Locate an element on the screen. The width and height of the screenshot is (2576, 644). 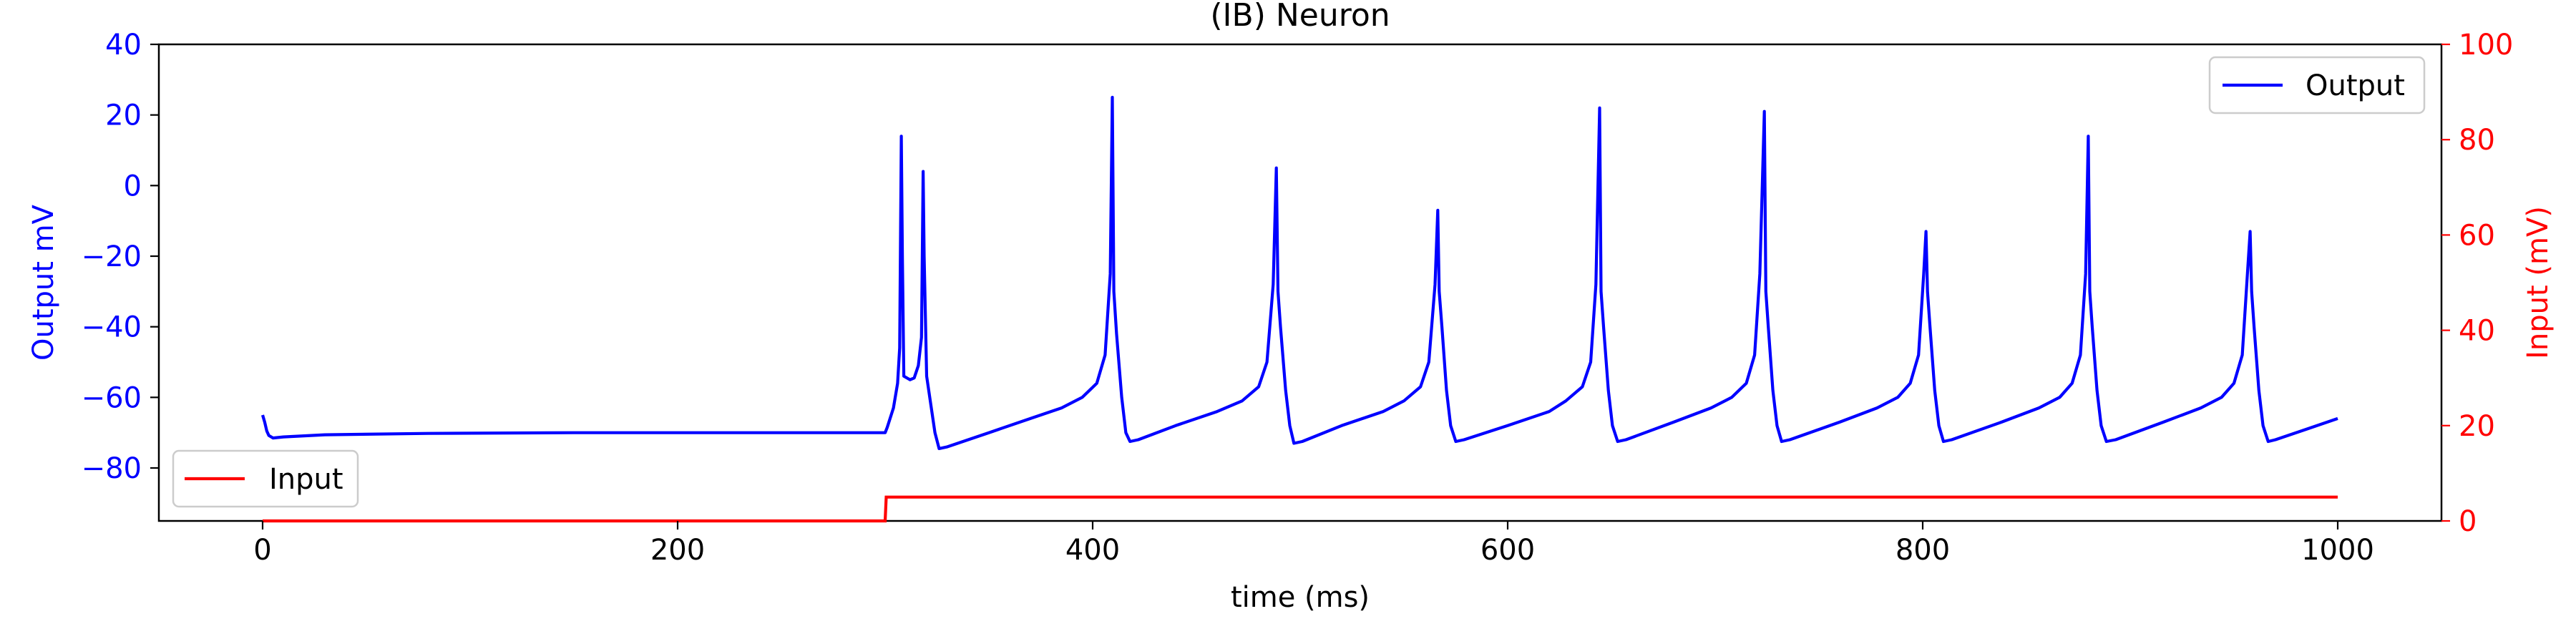
x-axis-label: time (ms) is located at coordinates (1300, 597).